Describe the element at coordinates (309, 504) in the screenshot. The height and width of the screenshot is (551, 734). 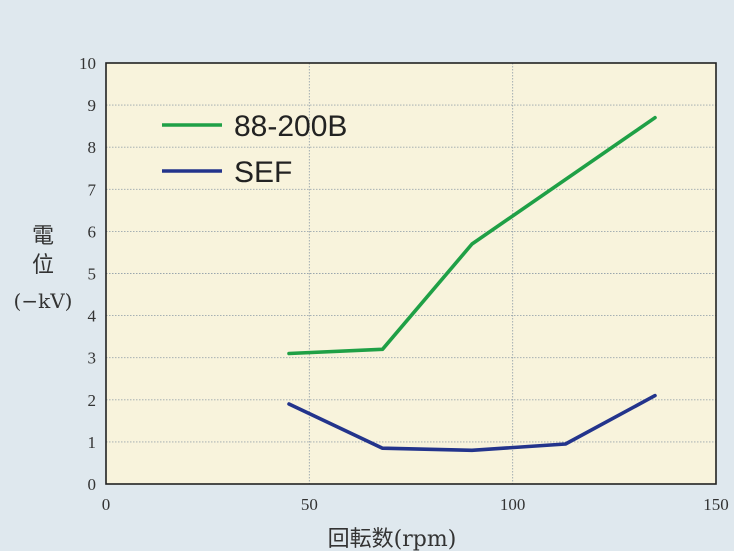
I see `x-tick-label-50: 50` at that location.